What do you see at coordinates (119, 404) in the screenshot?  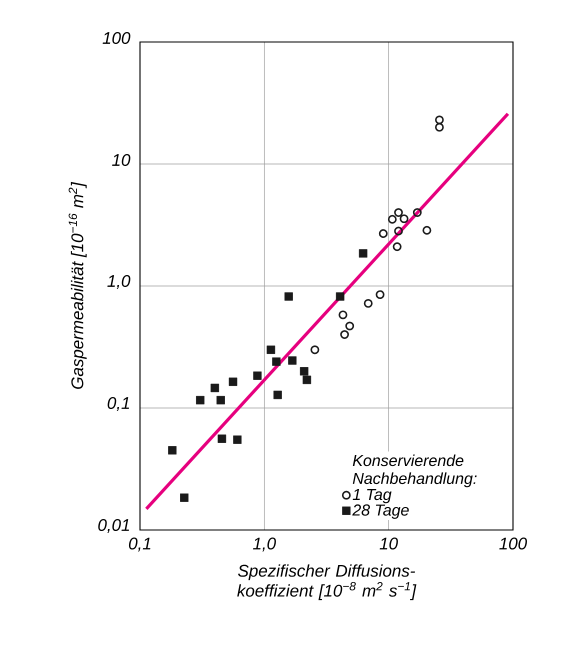 I see `y-tick-label: 0,1` at bounding box center [119, 404].